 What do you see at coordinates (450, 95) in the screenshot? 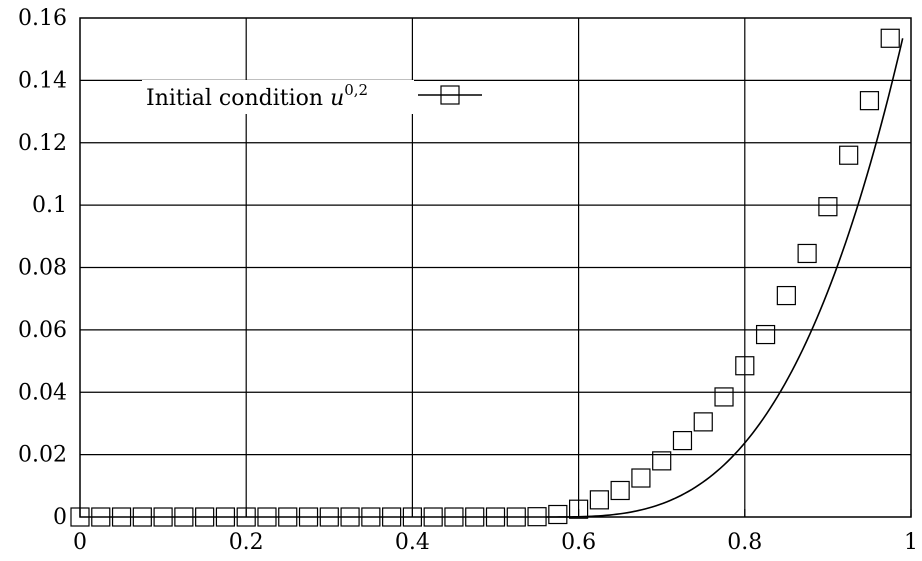
I see `legend-square-marker` at bounding box center [450, 95].